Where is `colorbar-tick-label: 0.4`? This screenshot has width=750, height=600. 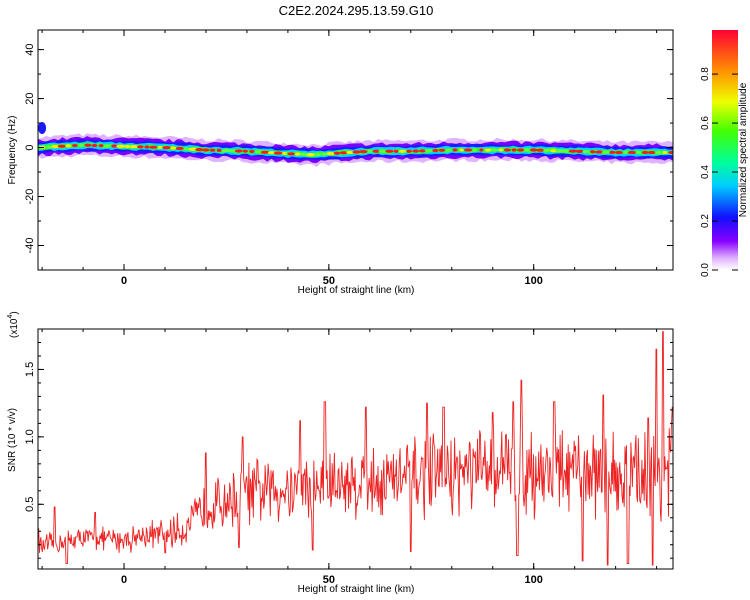 colorbar-tick-label: 0.4 is located at coordinates (705, 172).